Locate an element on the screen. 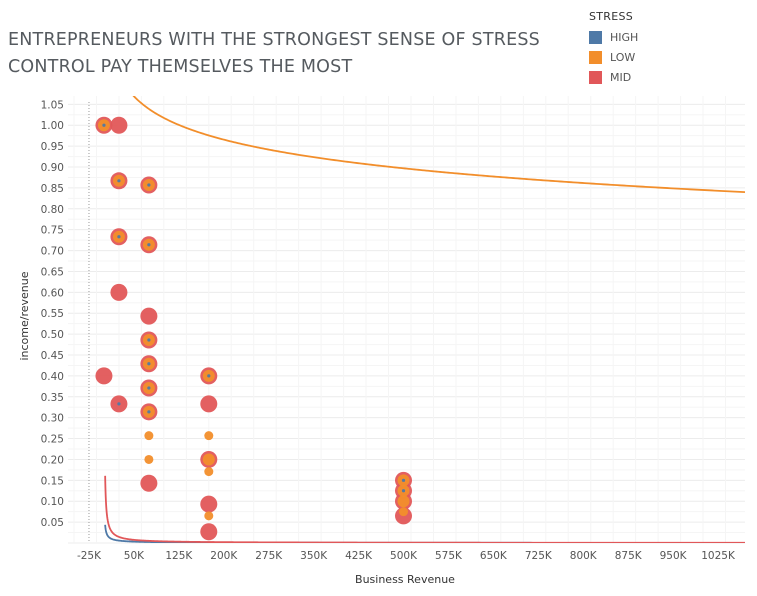 The height and width of the screenshot is (596, 757). legend-item-low: LOW is located at coordinates (613, 57).